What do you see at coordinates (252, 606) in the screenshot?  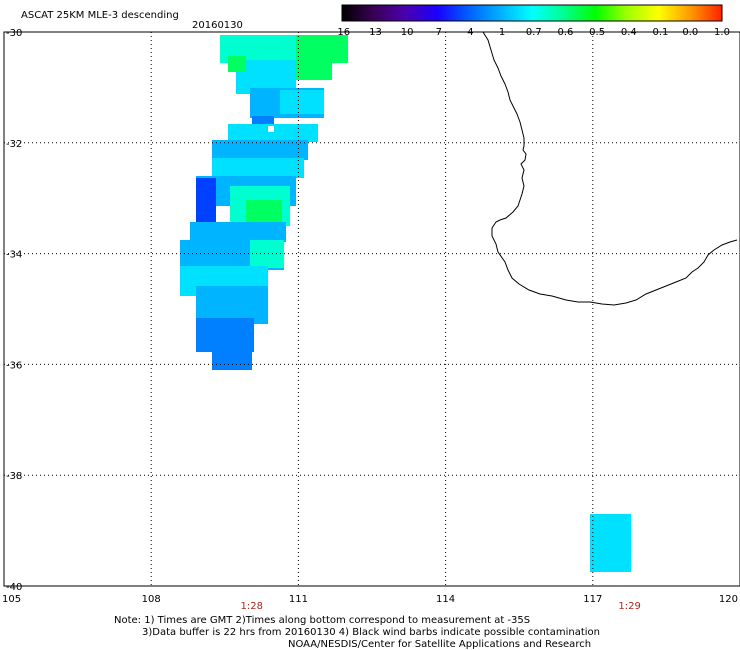 I see `pass-time-label: 1:28` at bounding box center [252, 606].